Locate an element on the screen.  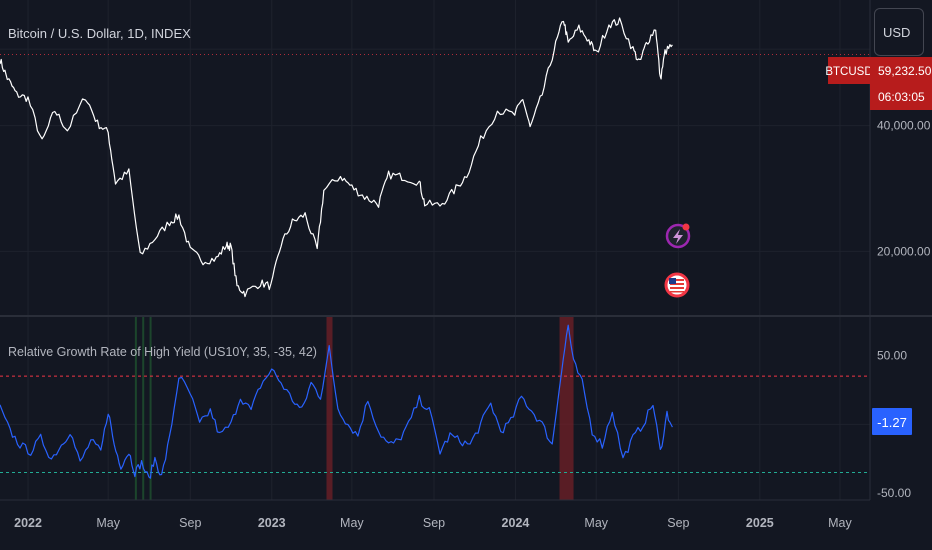
indicator-badge-value: -1.27 is located at coordinates (892, 422).